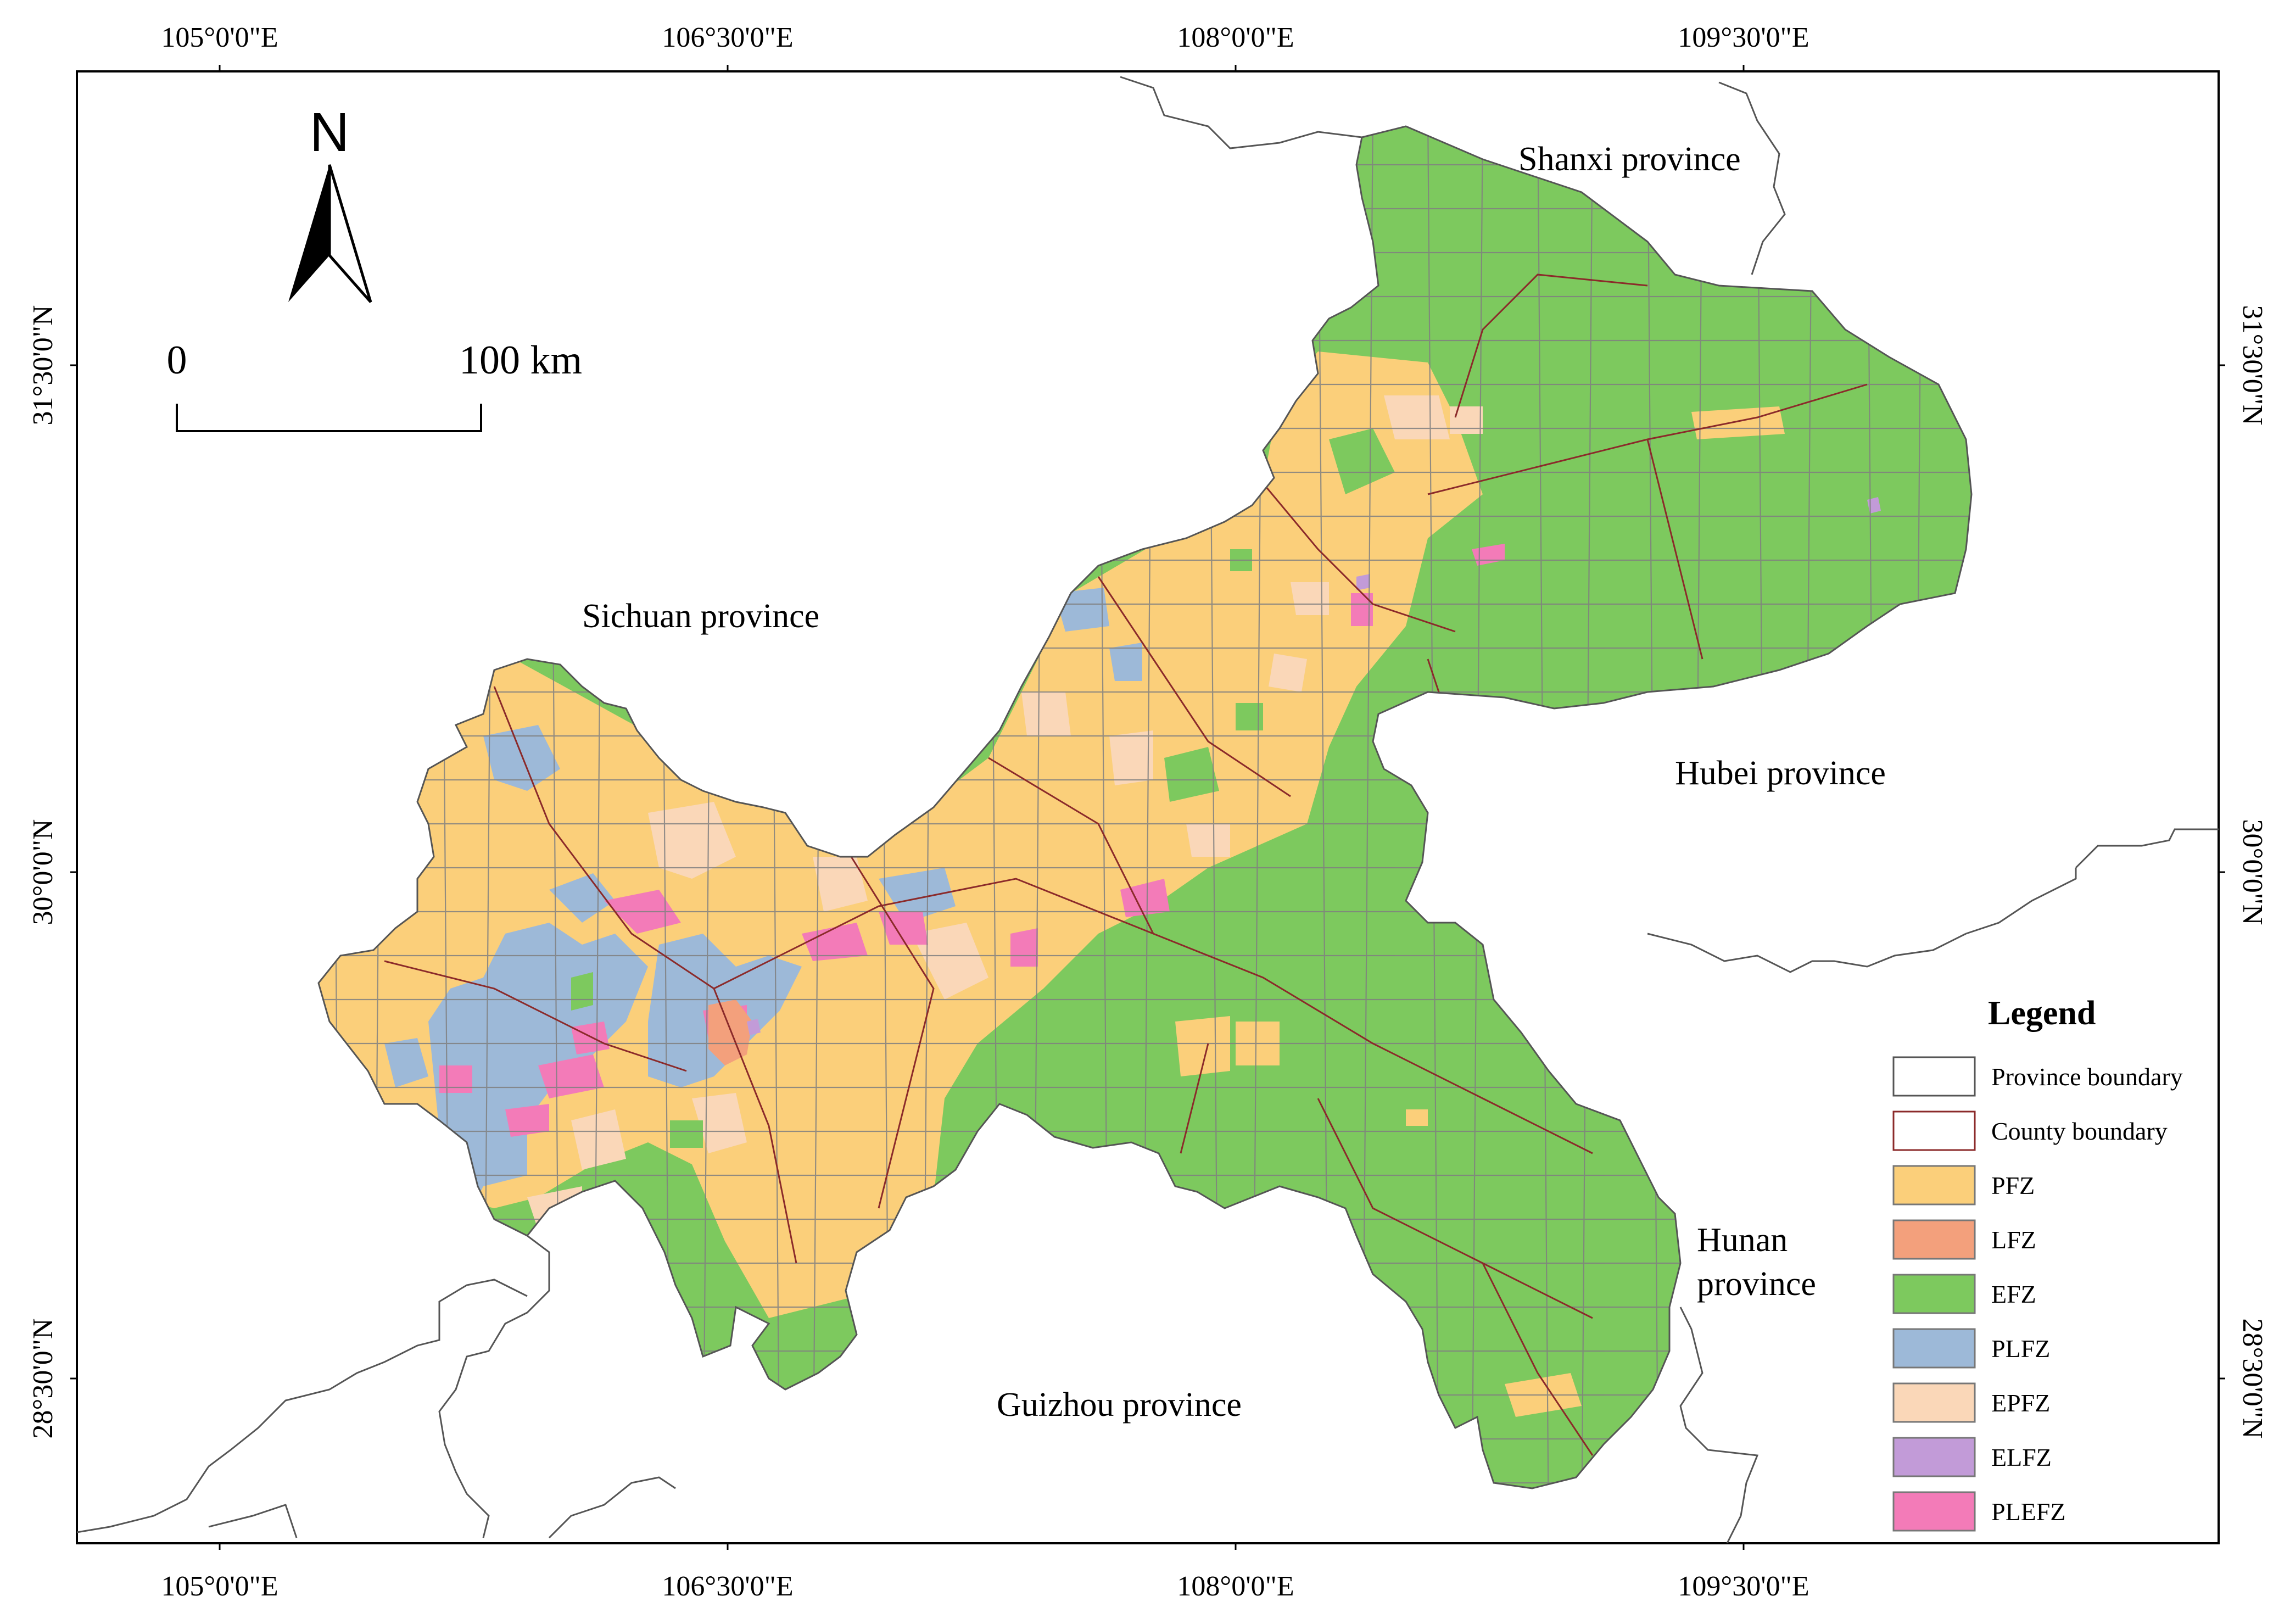 This screenshot has width=2290, height=1624. What do you see at coordinates (2013, 1240) in the screenshot?
I see `legend-label: LFZ` at bounding box center [2013, 1240].